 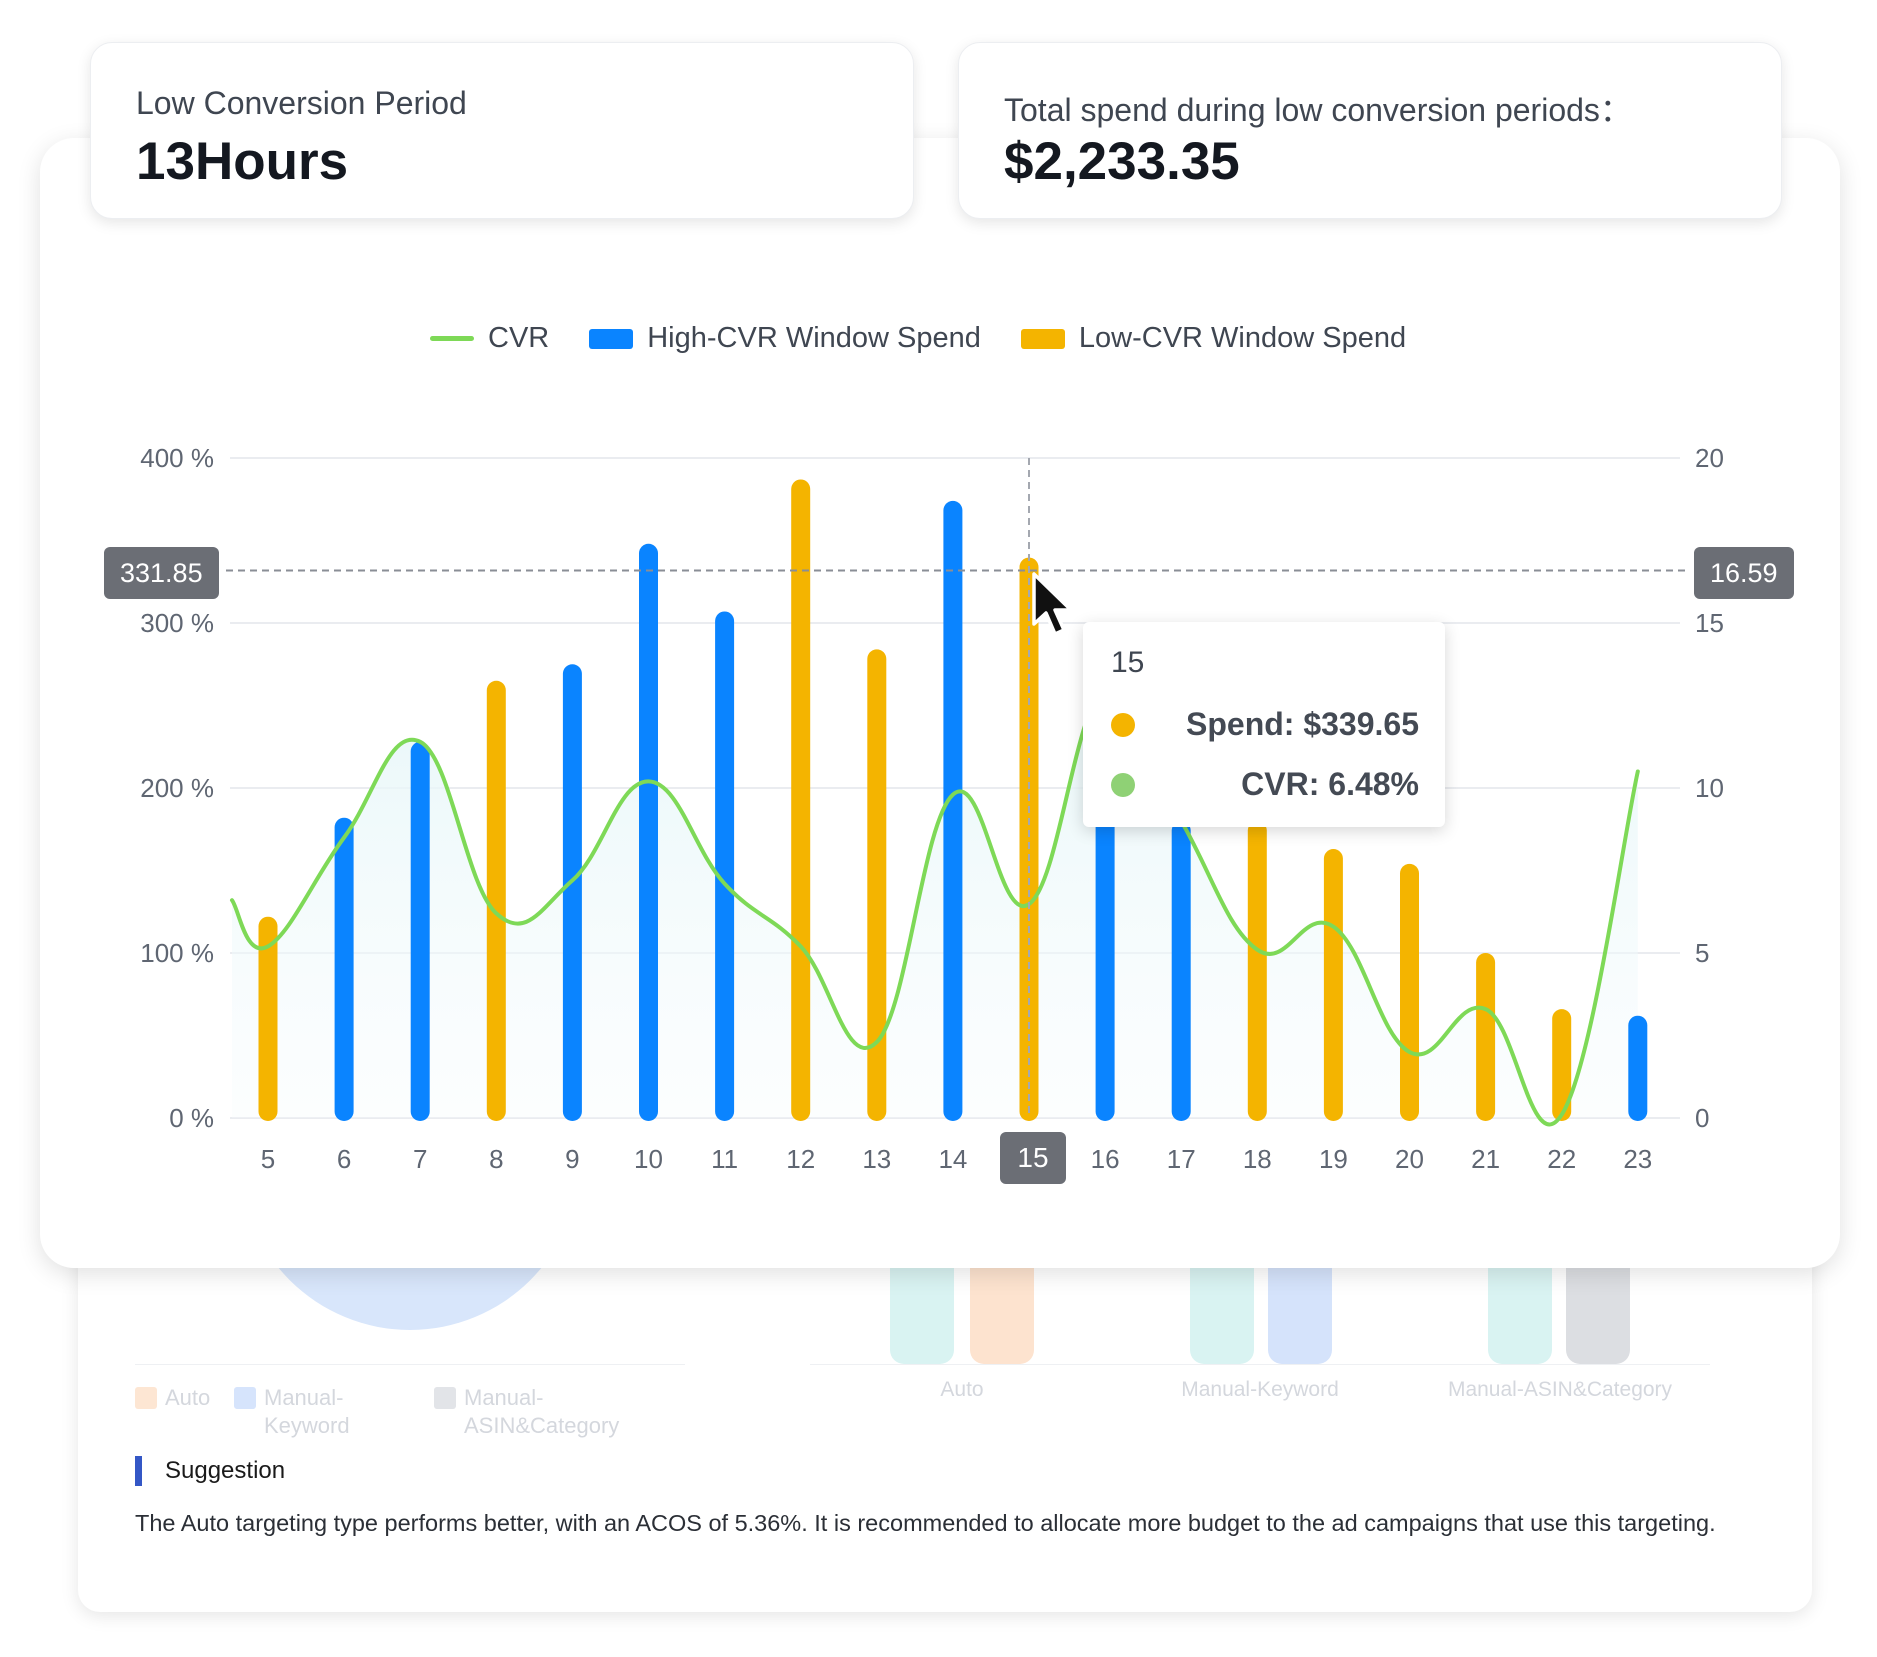 I want to click on pie-legend-auto: Auto, so click(x=172, y=1398).